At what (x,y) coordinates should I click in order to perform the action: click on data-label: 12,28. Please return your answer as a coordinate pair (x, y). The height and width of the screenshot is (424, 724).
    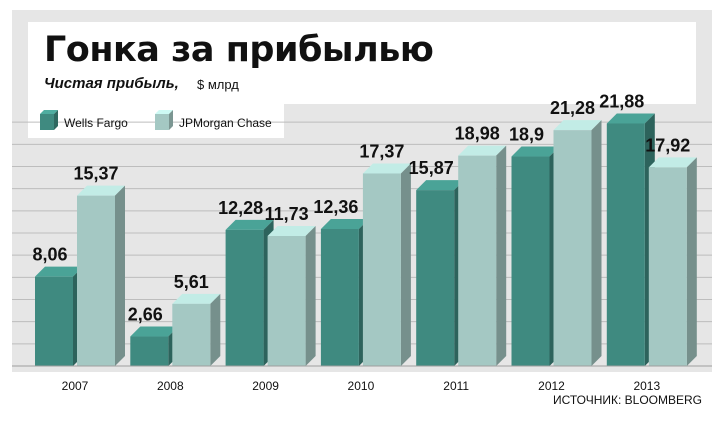
    Looking at the image, I should click on (240, 208).